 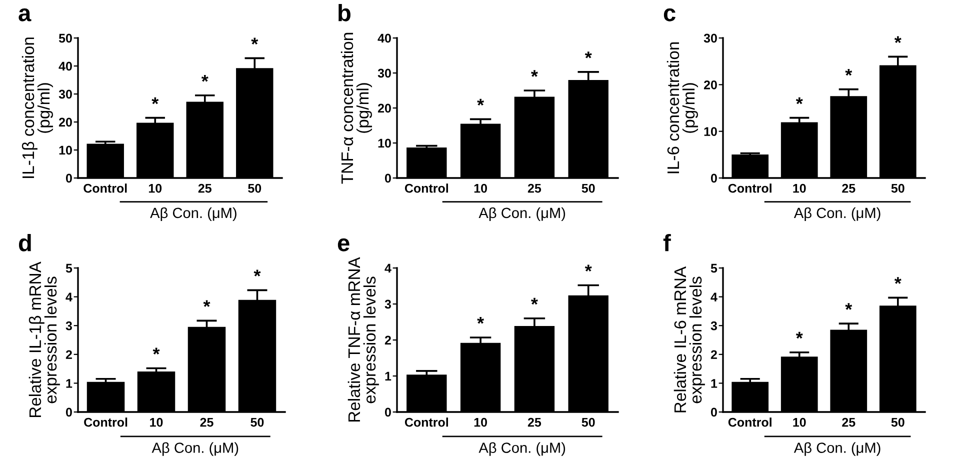 I want to click on y-axis-title: Relative IL-6 mRNA expression levels, so click(x=689, y=339).